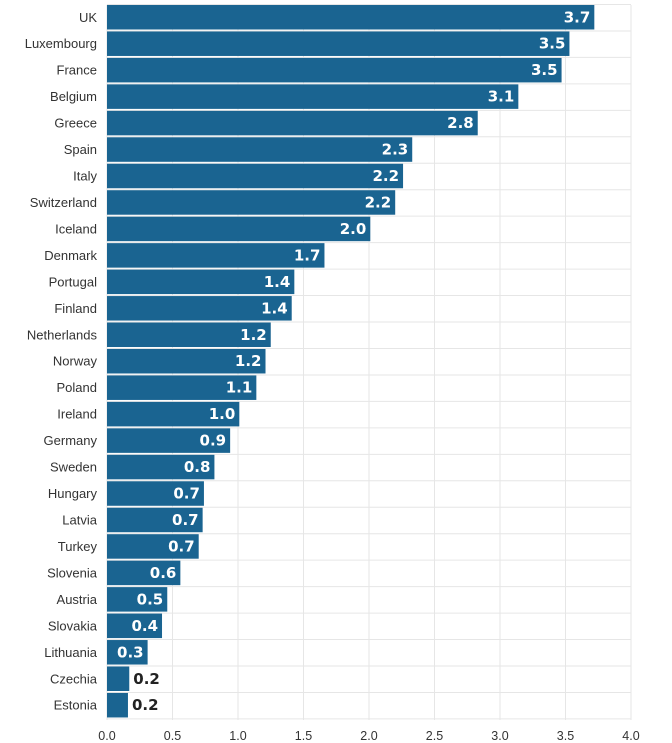 This screenshot has height=743, width=672. Describe the element at coordinates (73, 281) in the screenshot. I see `category-label: Portugal` at that location.